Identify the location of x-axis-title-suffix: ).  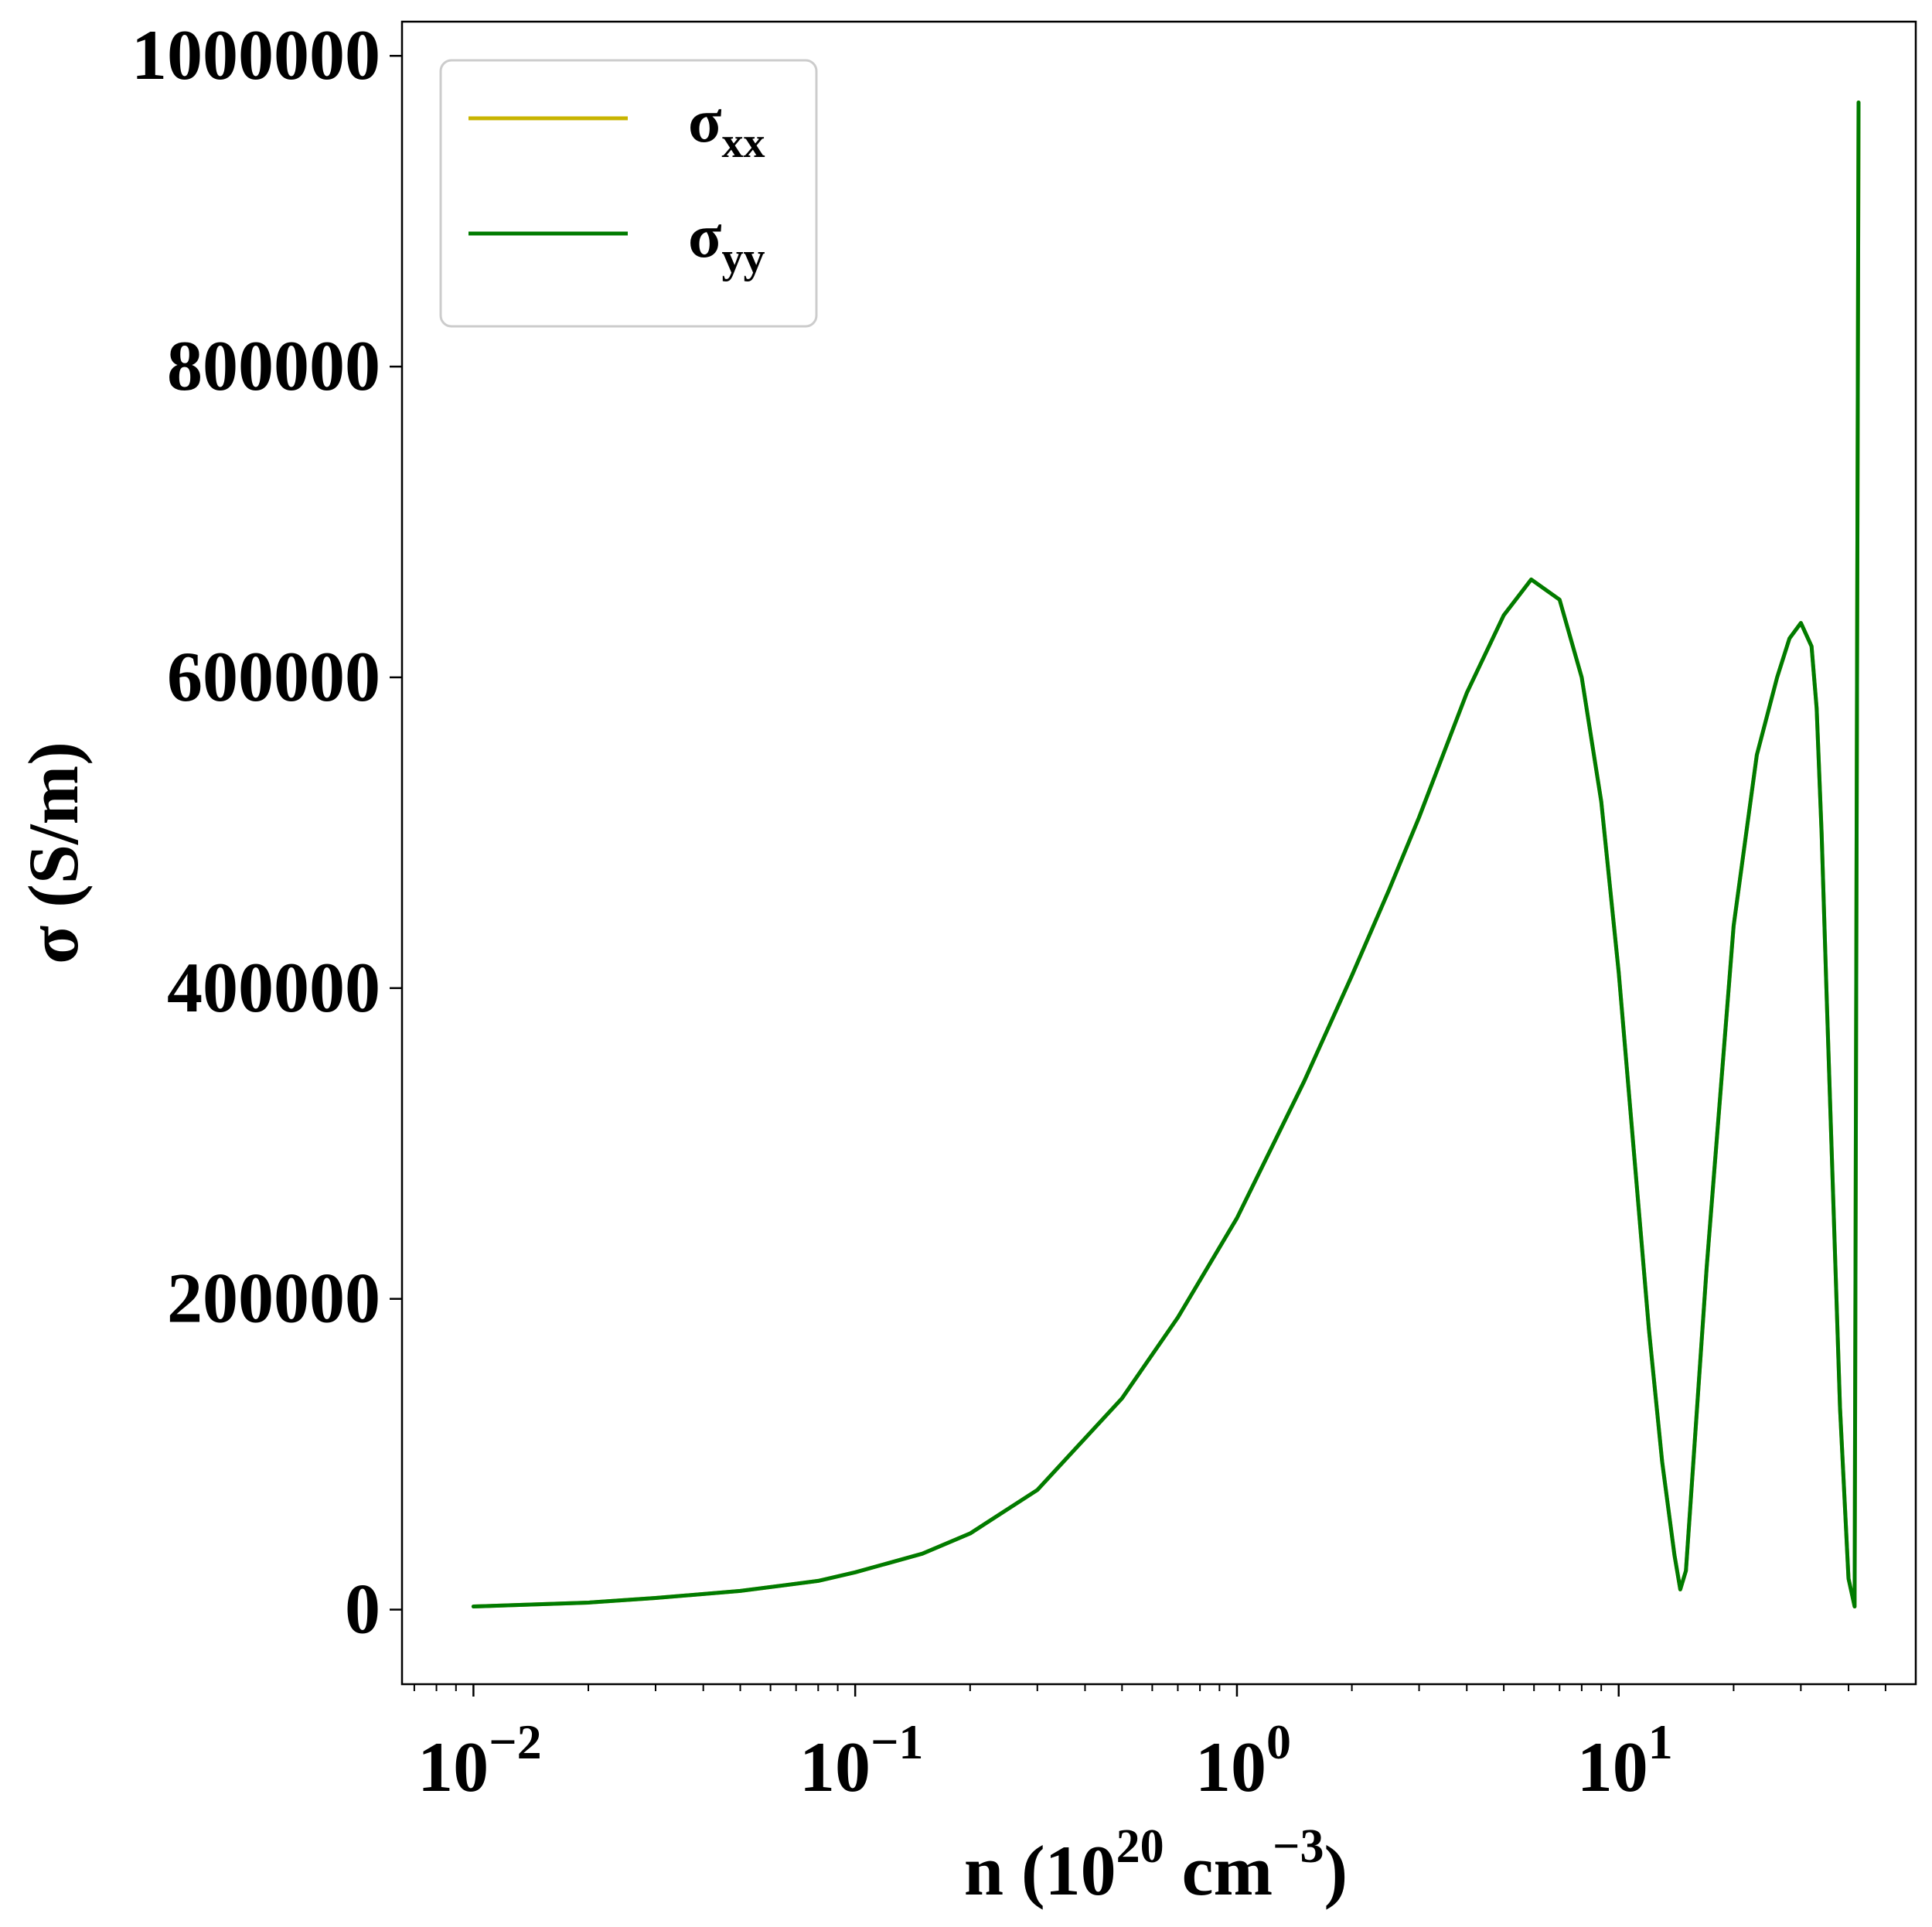
(1336, 1870).